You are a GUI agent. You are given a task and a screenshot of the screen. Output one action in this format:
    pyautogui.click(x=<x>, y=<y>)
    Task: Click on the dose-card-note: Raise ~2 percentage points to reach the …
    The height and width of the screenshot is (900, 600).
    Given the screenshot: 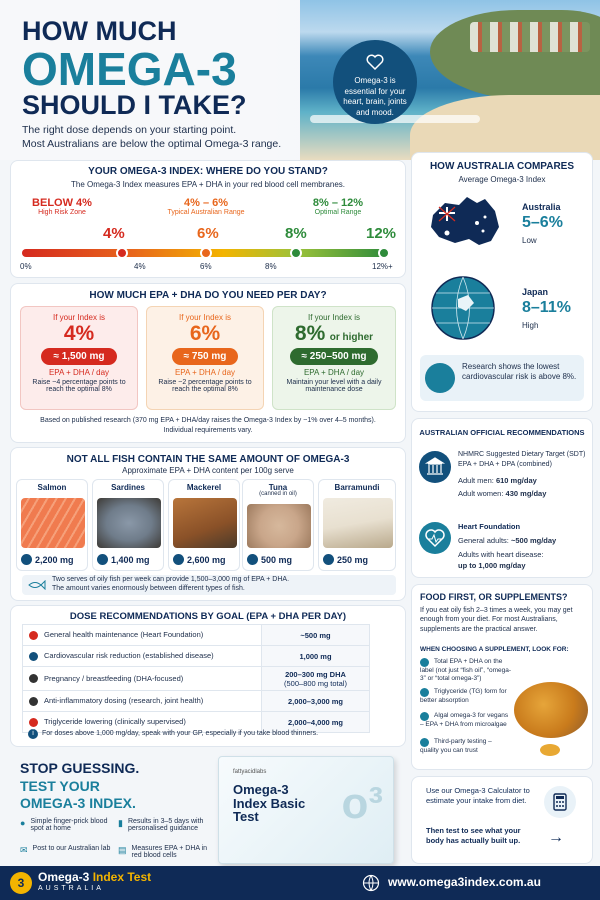 What is the action you would take?
    pyautogui.click(x=205, y=386)
    